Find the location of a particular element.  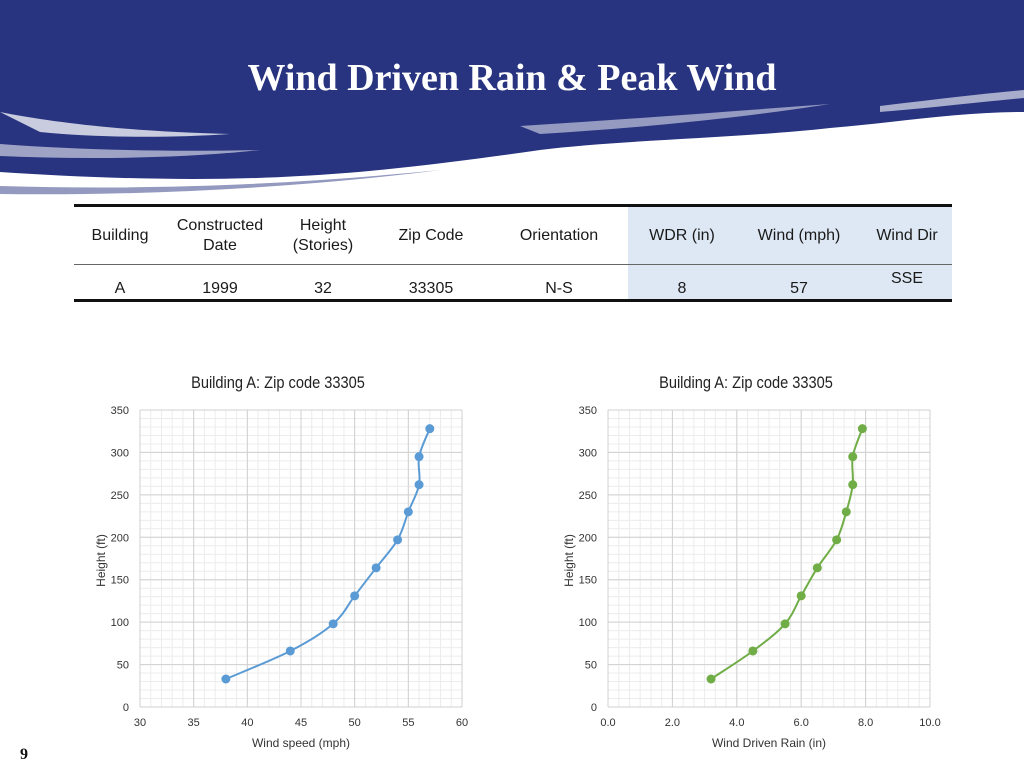

x-tick-label: 30 is located at coordinates (140, 723).